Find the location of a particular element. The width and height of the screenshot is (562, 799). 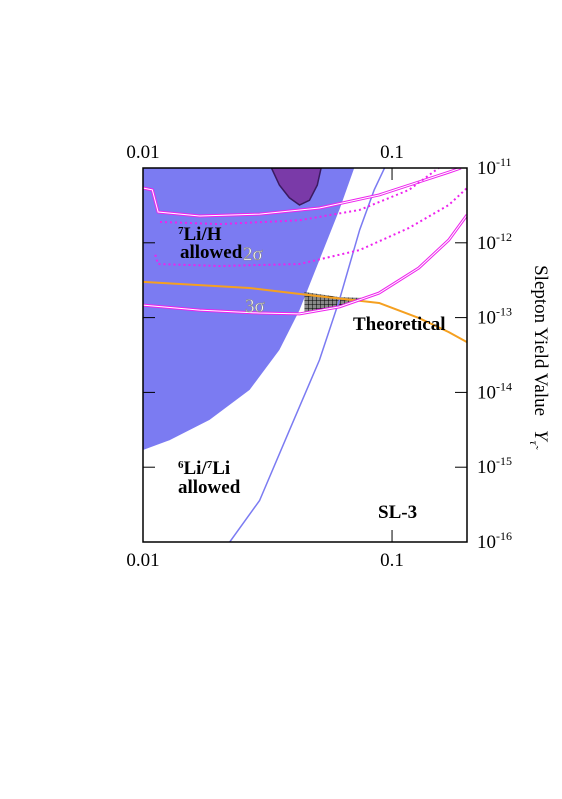

y-tick-label: 10-11 is located at coordinates (494, 167).